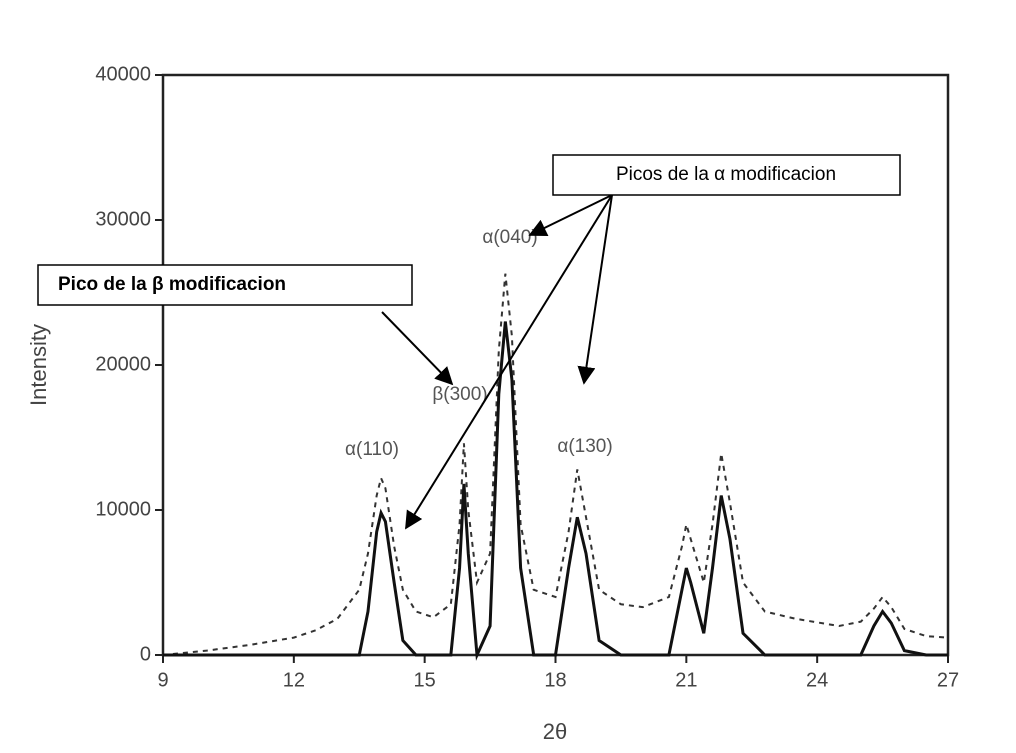 The image size is (1016, 753). Describe the element at coordinates (145, 654) in the screenshot. I see `y-tick-label: 0` at that location.